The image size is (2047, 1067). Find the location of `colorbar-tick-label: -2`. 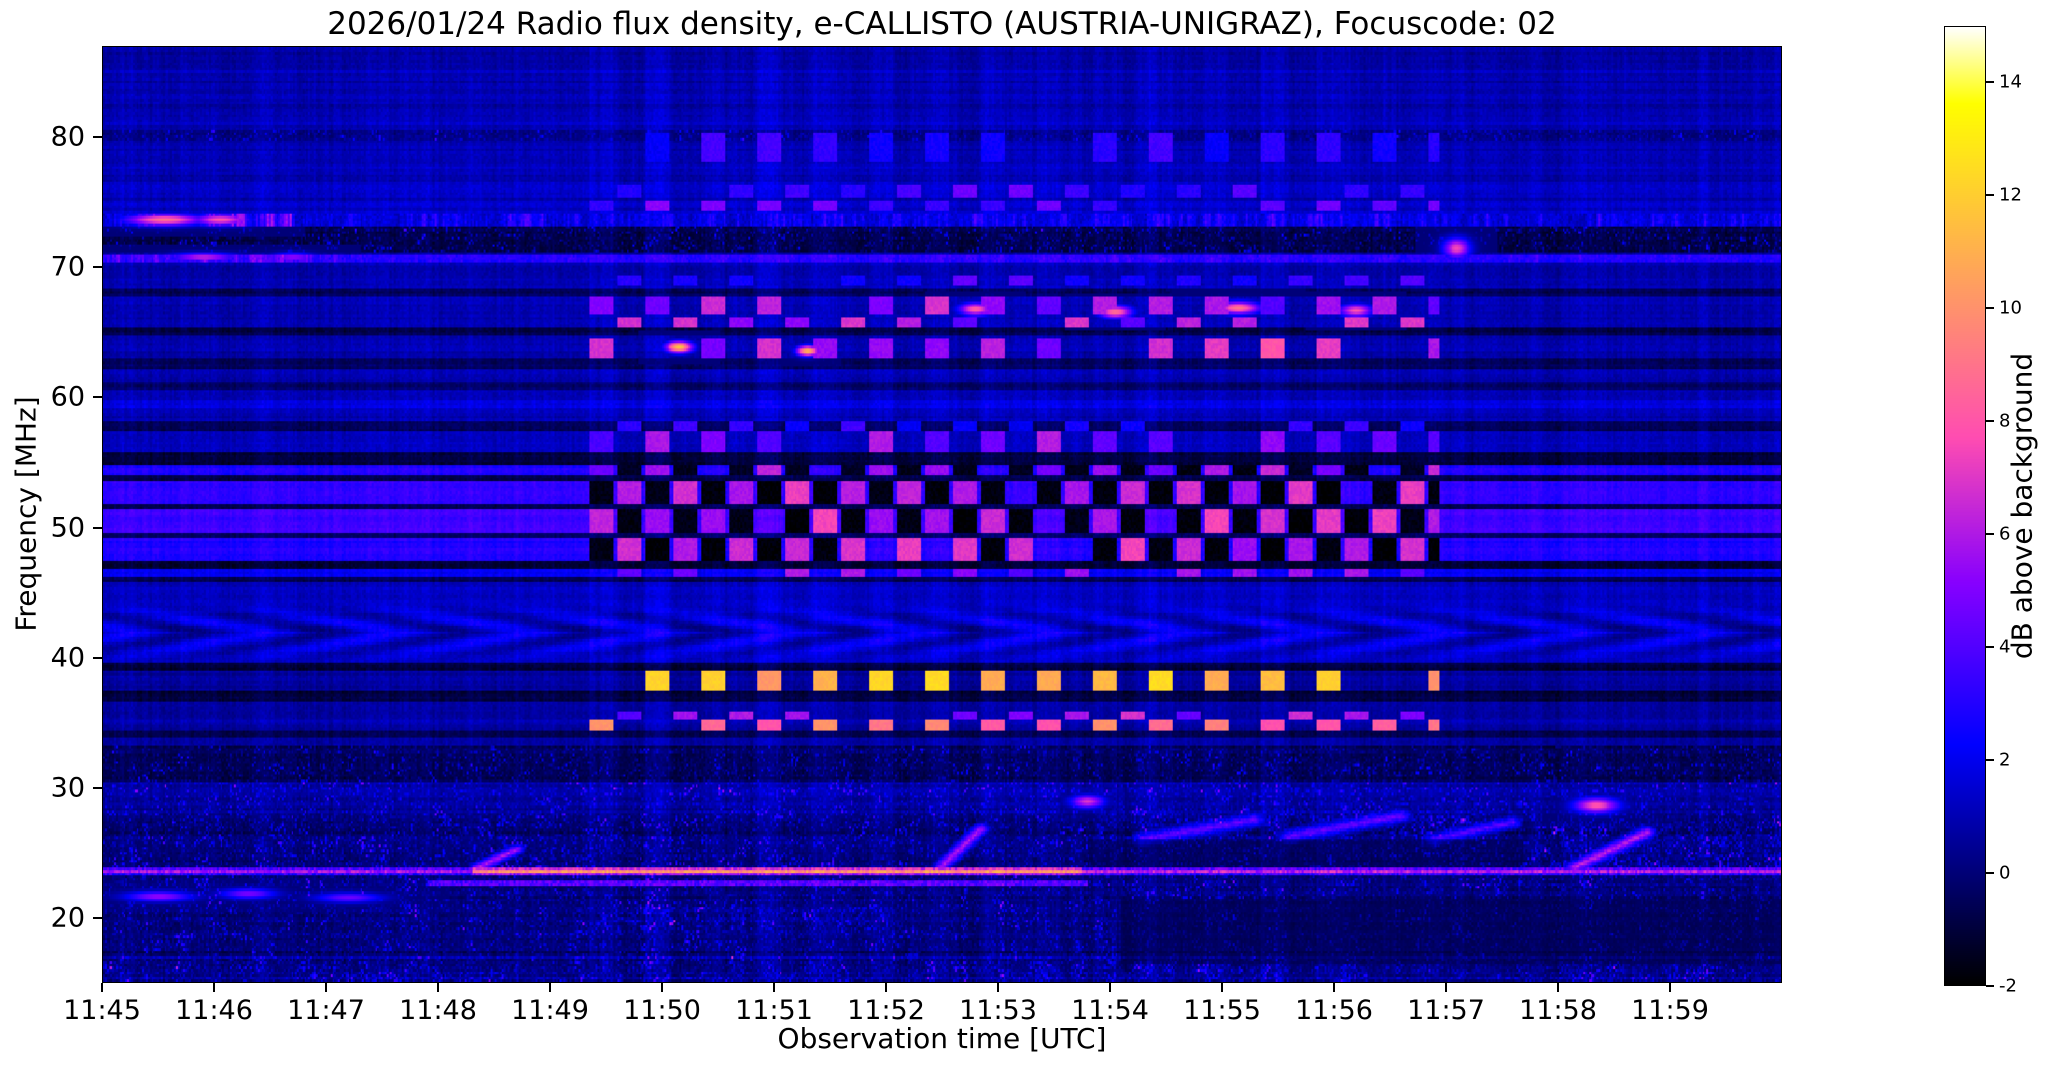

colorbar-tick-label: -2 is located at coordinates (2008, 986).